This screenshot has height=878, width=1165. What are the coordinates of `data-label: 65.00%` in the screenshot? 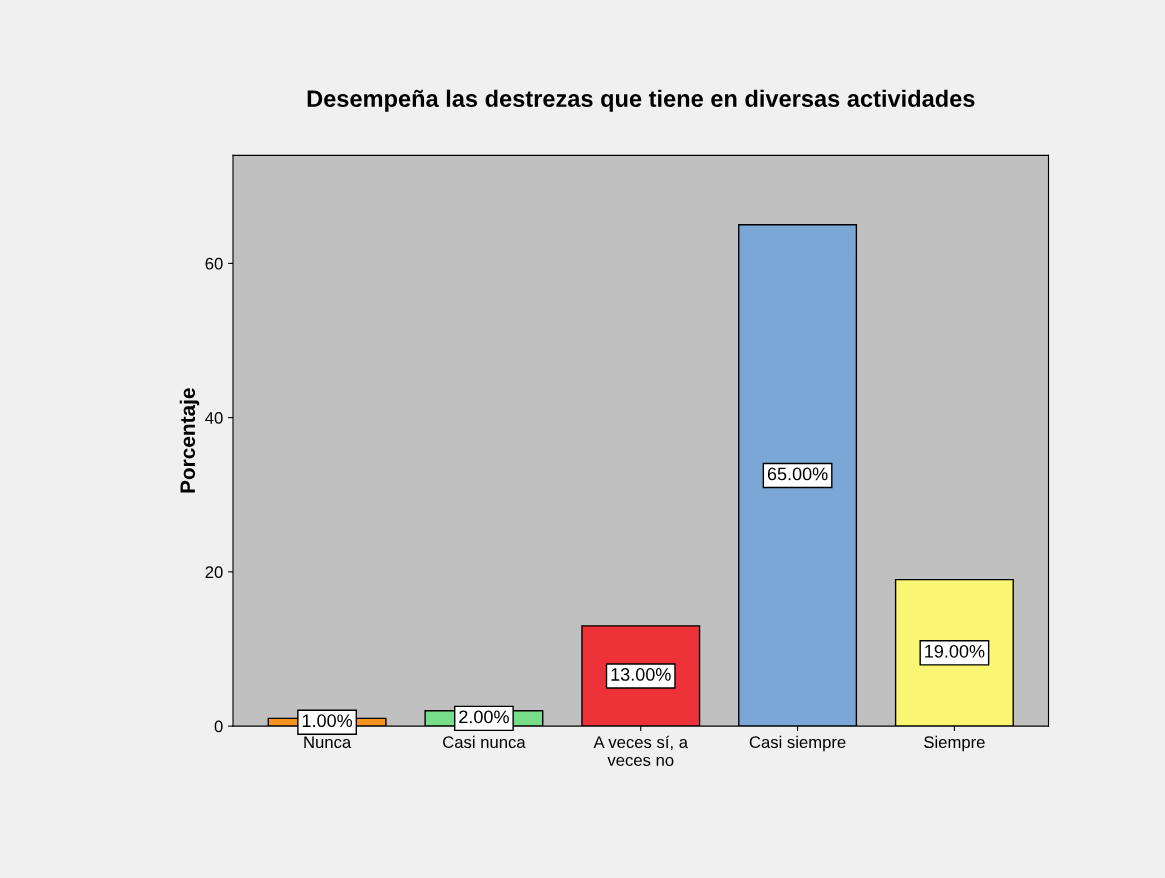 It's located at (797, 474).